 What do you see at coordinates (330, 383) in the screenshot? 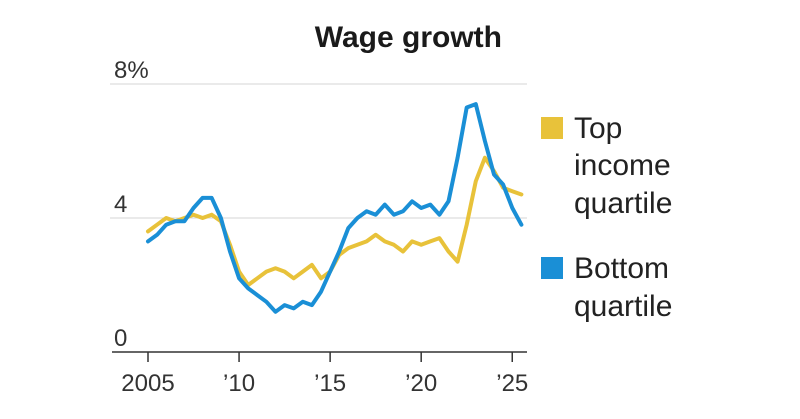
I see `x-tick-label-2: ’15` at bounding box center [330, 383].